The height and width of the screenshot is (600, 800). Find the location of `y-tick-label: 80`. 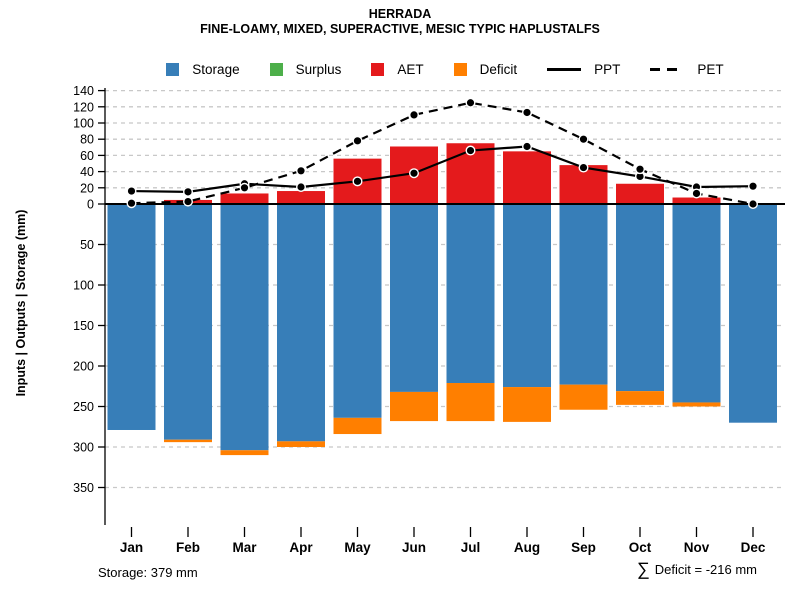

y-tick-label: 80 is located at coordinates (87, 140).